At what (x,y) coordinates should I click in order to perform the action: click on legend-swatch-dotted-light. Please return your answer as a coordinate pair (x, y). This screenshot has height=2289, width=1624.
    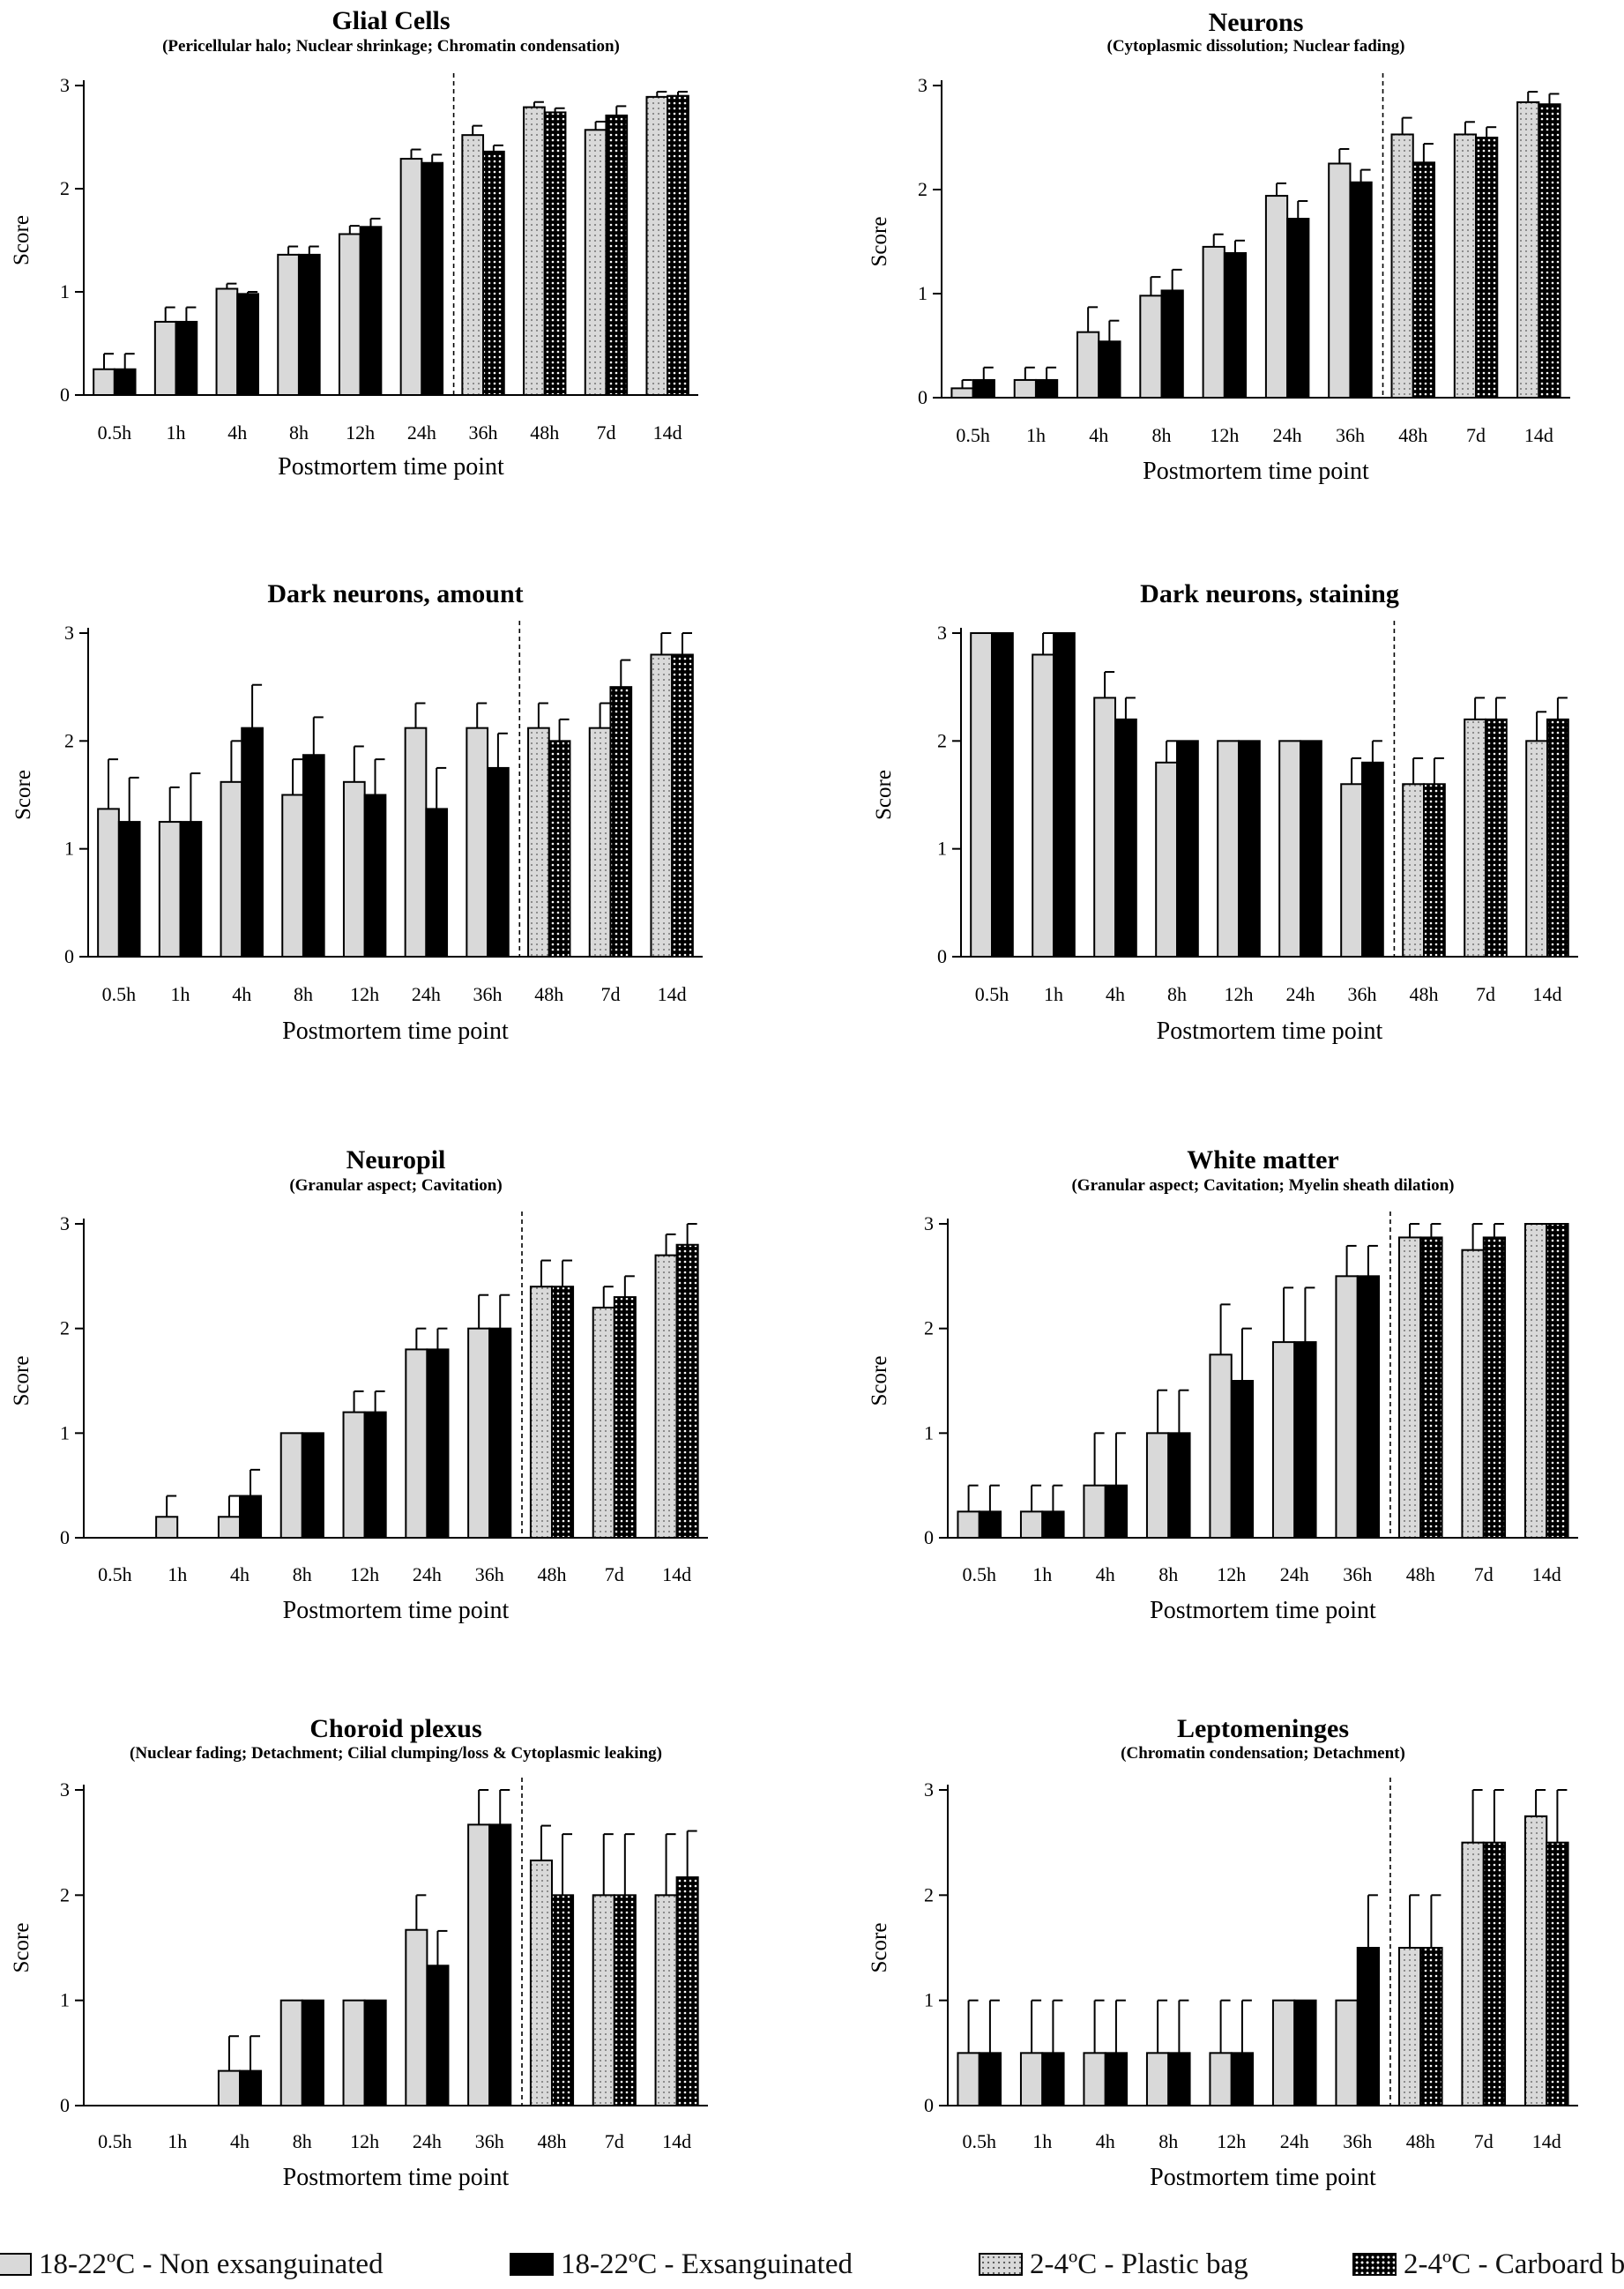
    Looking at the image, I should click on (1001, 2264).